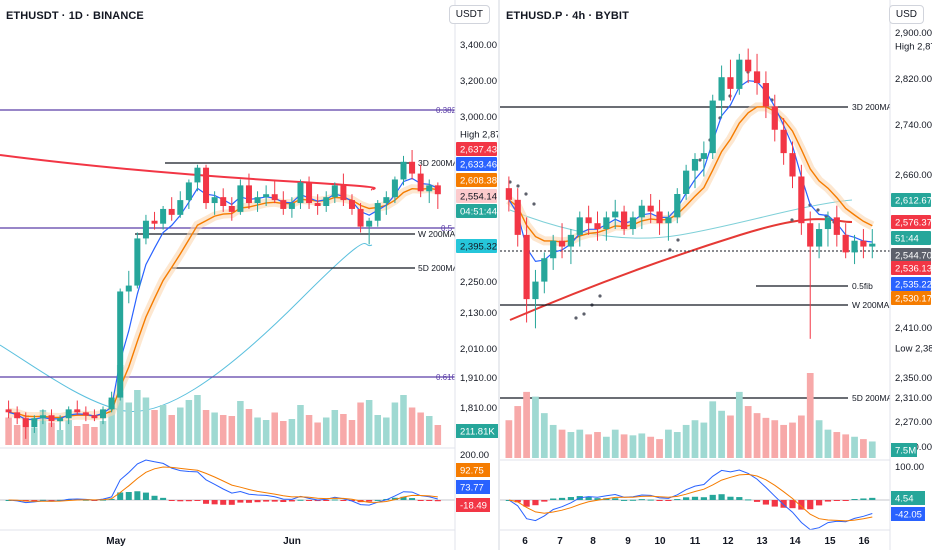  I want to click on price-tag-label: 2,544.70, so click(913, 256).